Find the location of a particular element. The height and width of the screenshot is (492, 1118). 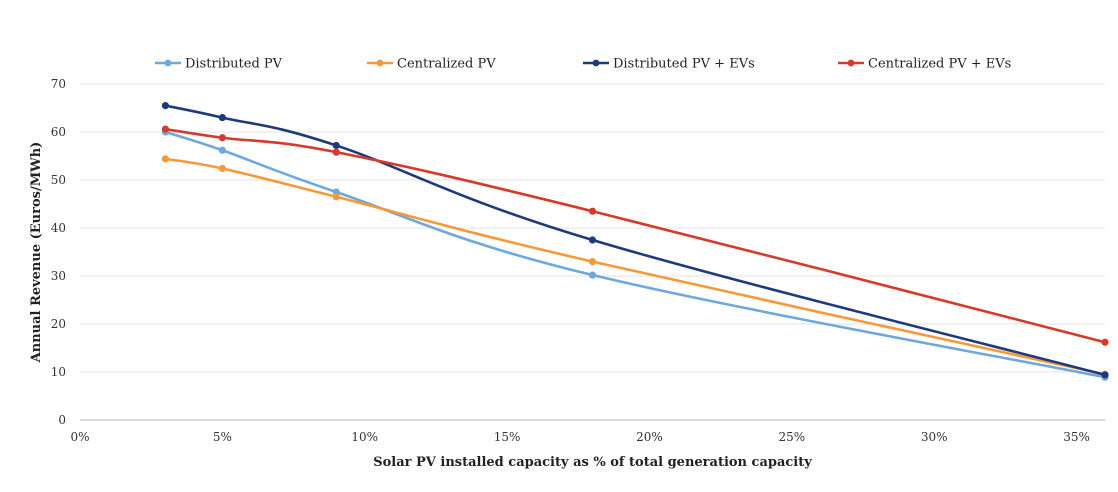

y-tick-label: 20 is located at coordinates (58, 324).